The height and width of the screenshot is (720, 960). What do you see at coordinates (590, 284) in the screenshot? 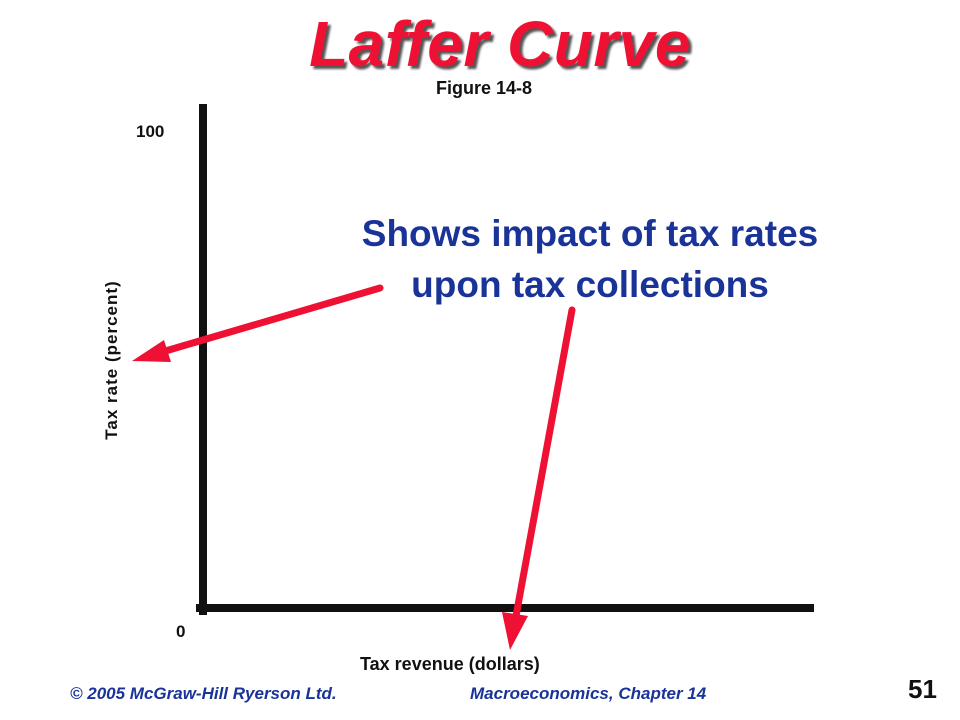
I see `annotation-line-2: upon tax collections` at bounding box center [590, 284].